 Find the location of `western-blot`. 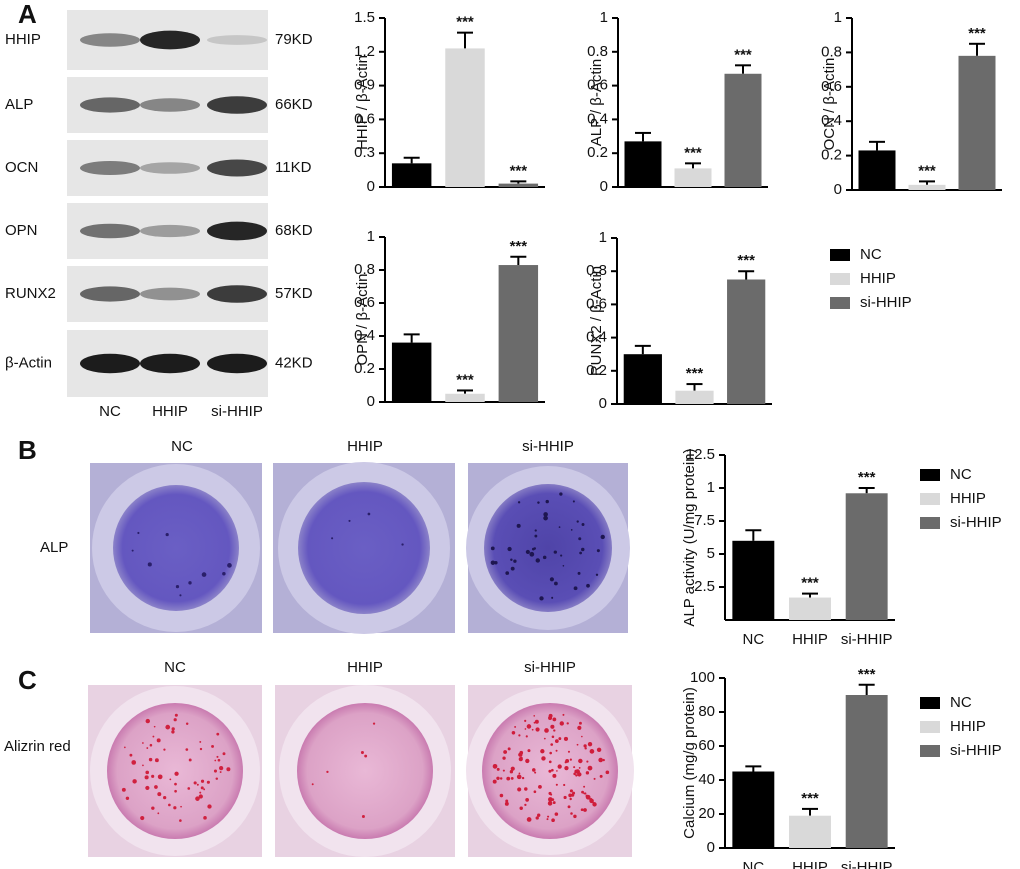

western-blot is located at coordinates (167, 203).